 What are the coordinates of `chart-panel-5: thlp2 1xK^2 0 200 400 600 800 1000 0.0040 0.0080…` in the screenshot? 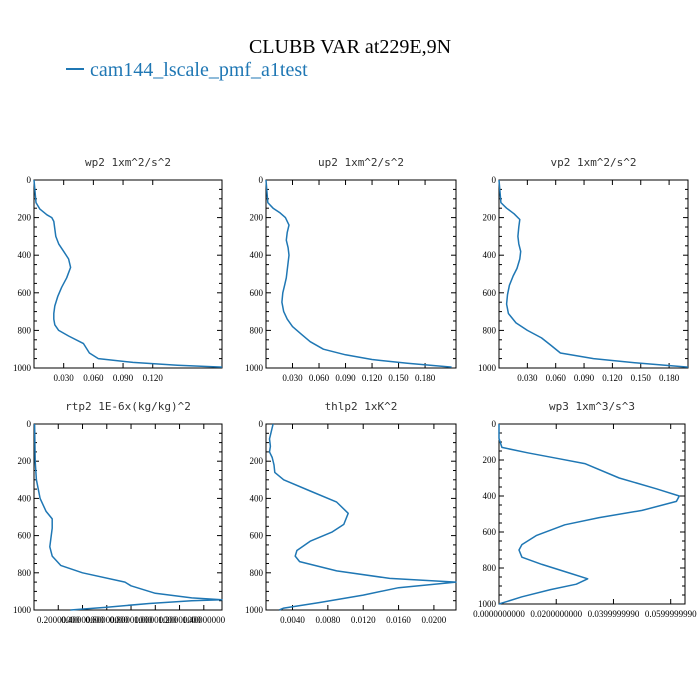 It's located at (351, 512).